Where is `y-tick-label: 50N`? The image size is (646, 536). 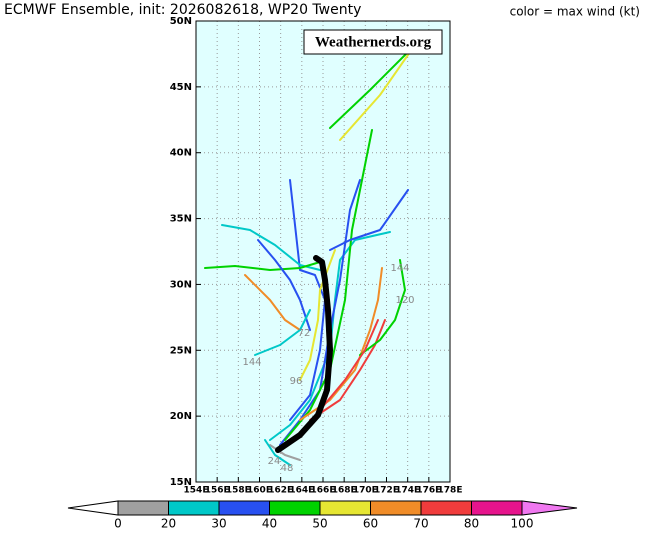
y-tick-label: 50N is located at coordinates (181, 21).